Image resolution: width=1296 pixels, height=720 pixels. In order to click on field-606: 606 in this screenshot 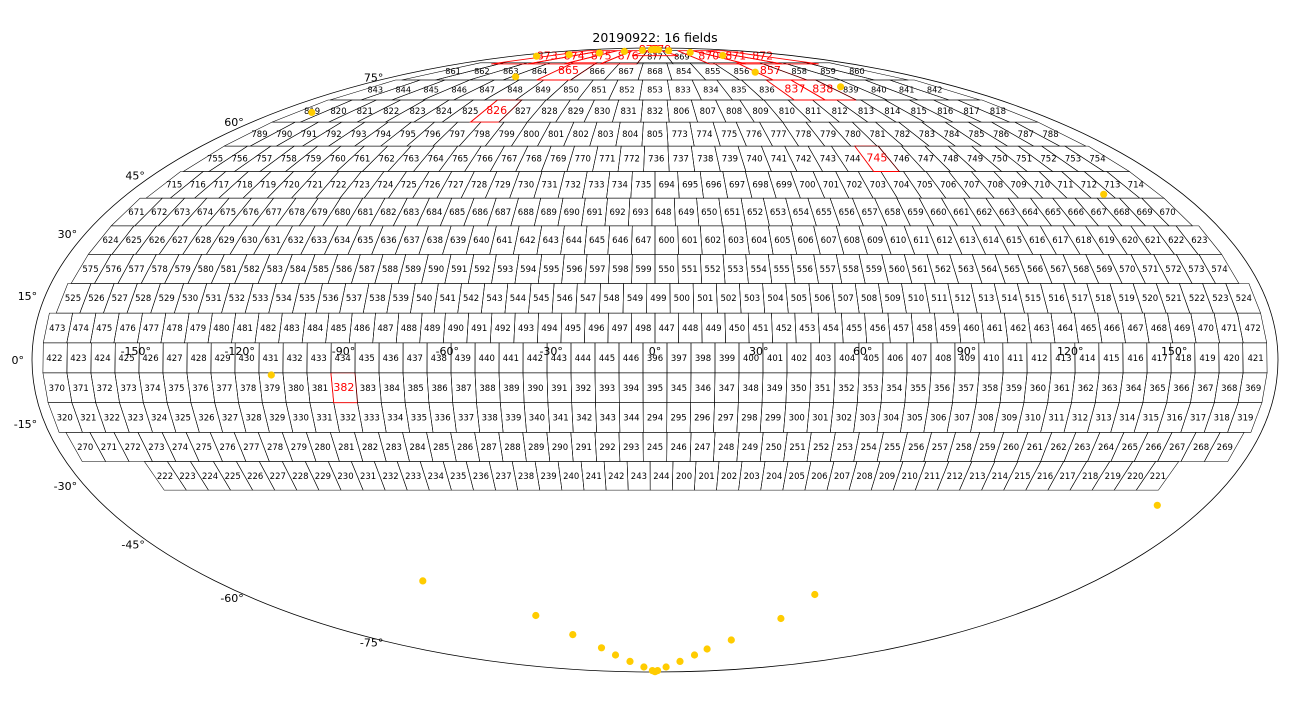, I will do `click(805, 240)`.